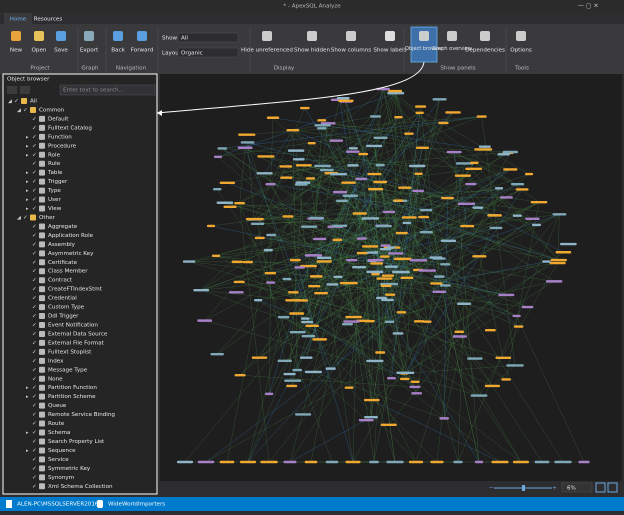 This screenshot has width=624, height=515. I want to click on tree-label: CreateFTIndexStmt, so click(75, 290).